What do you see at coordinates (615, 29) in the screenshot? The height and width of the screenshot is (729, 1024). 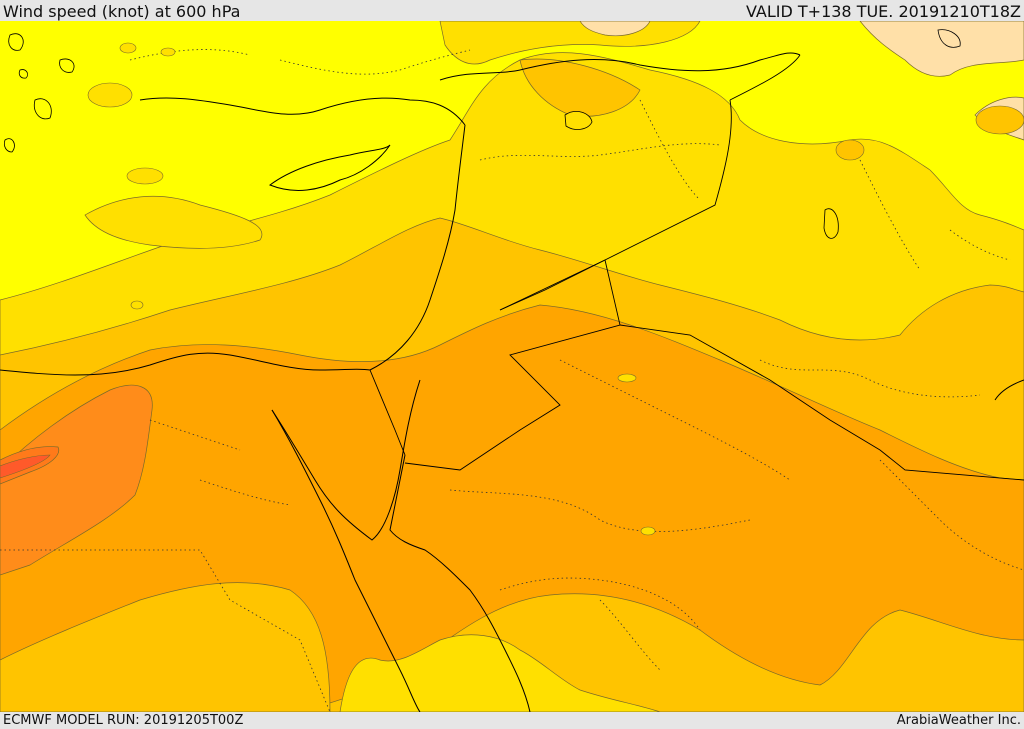 I see `cream-patch-north` at bounding box center [615, 29].